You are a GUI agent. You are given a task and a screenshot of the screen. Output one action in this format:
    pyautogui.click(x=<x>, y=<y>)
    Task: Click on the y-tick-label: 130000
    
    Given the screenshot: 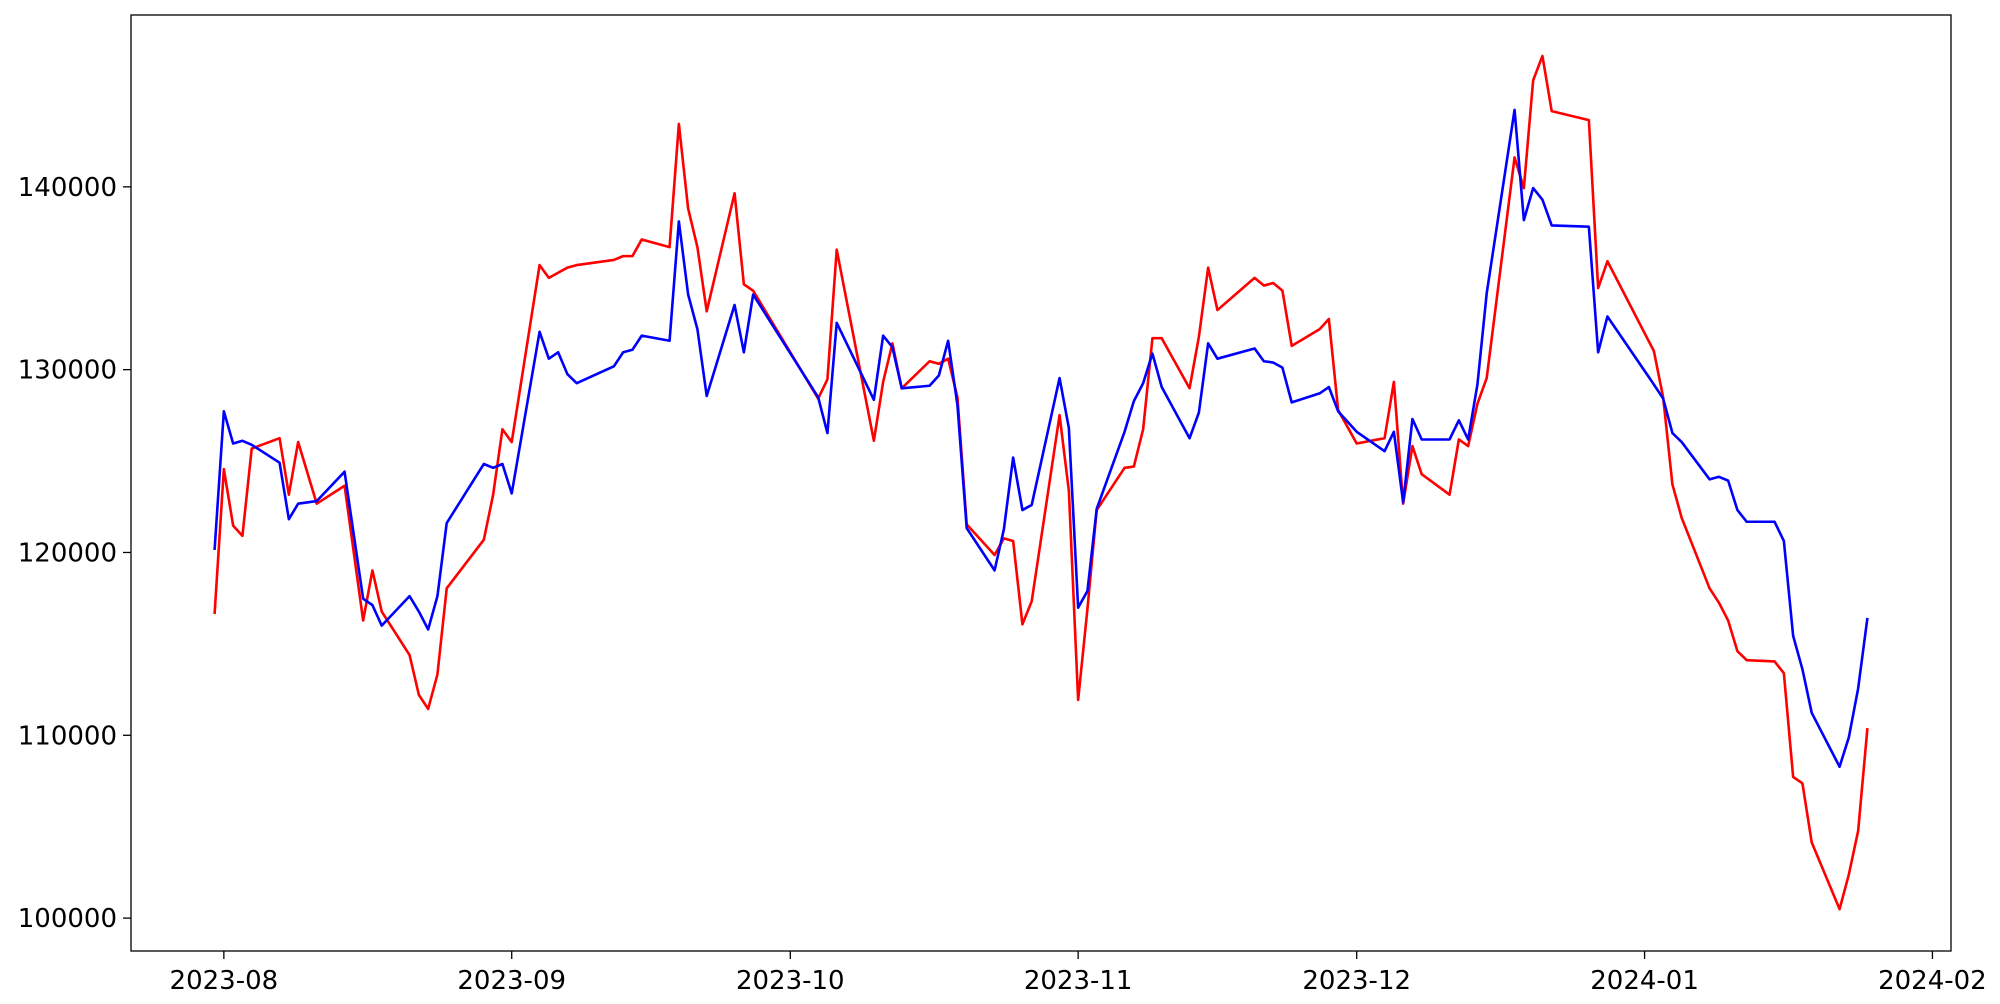 What is the action you would take?
    pyautogui.click(x=67, y=371)
    